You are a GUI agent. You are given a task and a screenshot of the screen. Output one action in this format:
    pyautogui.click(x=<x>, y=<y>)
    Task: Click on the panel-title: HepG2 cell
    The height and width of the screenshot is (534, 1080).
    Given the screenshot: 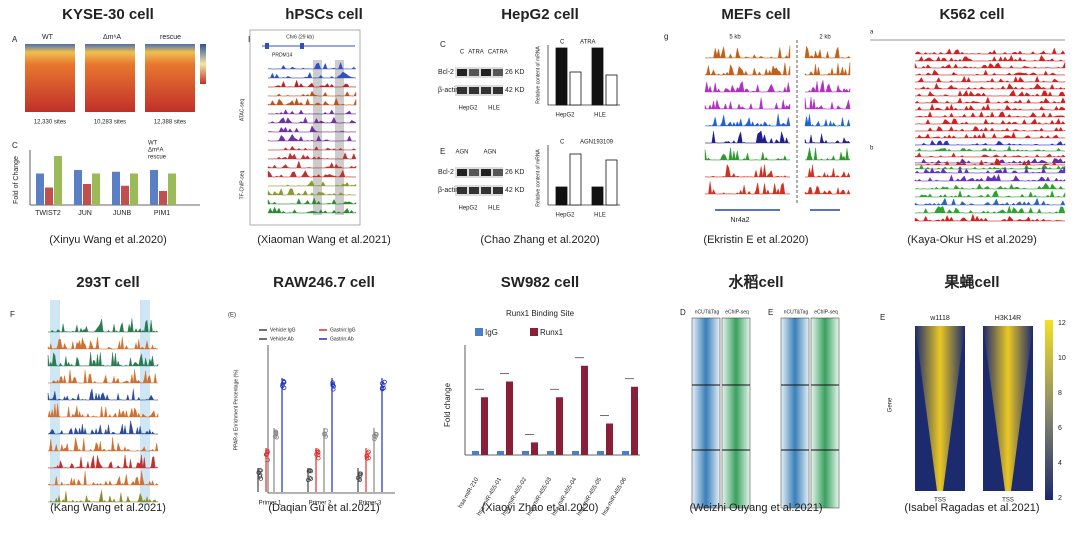 What is the action you would take?
    pyautogui.click(x=540, y=14)
    